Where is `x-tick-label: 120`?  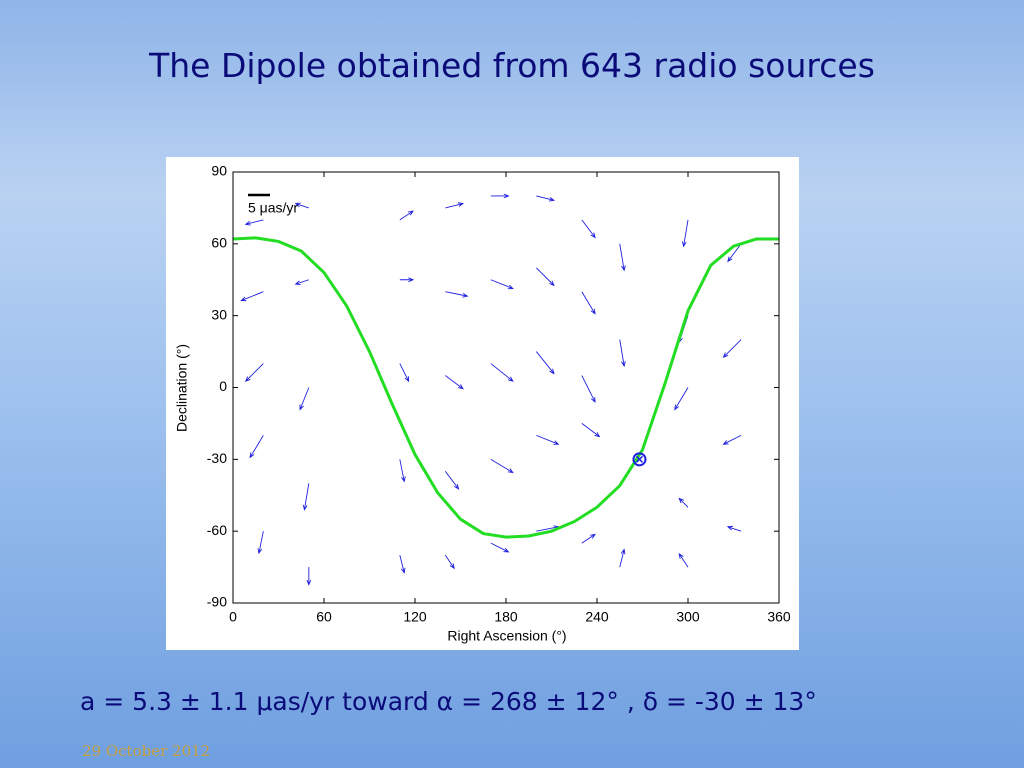 x-tick-label: 120 is located at coordinates (415, 617).